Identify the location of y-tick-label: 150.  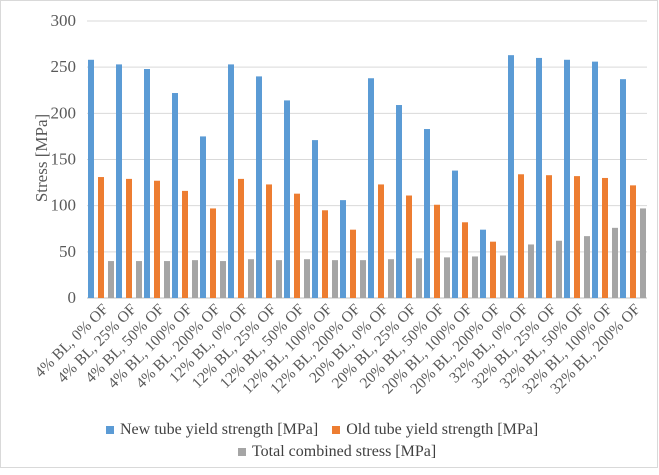
(64, 159).